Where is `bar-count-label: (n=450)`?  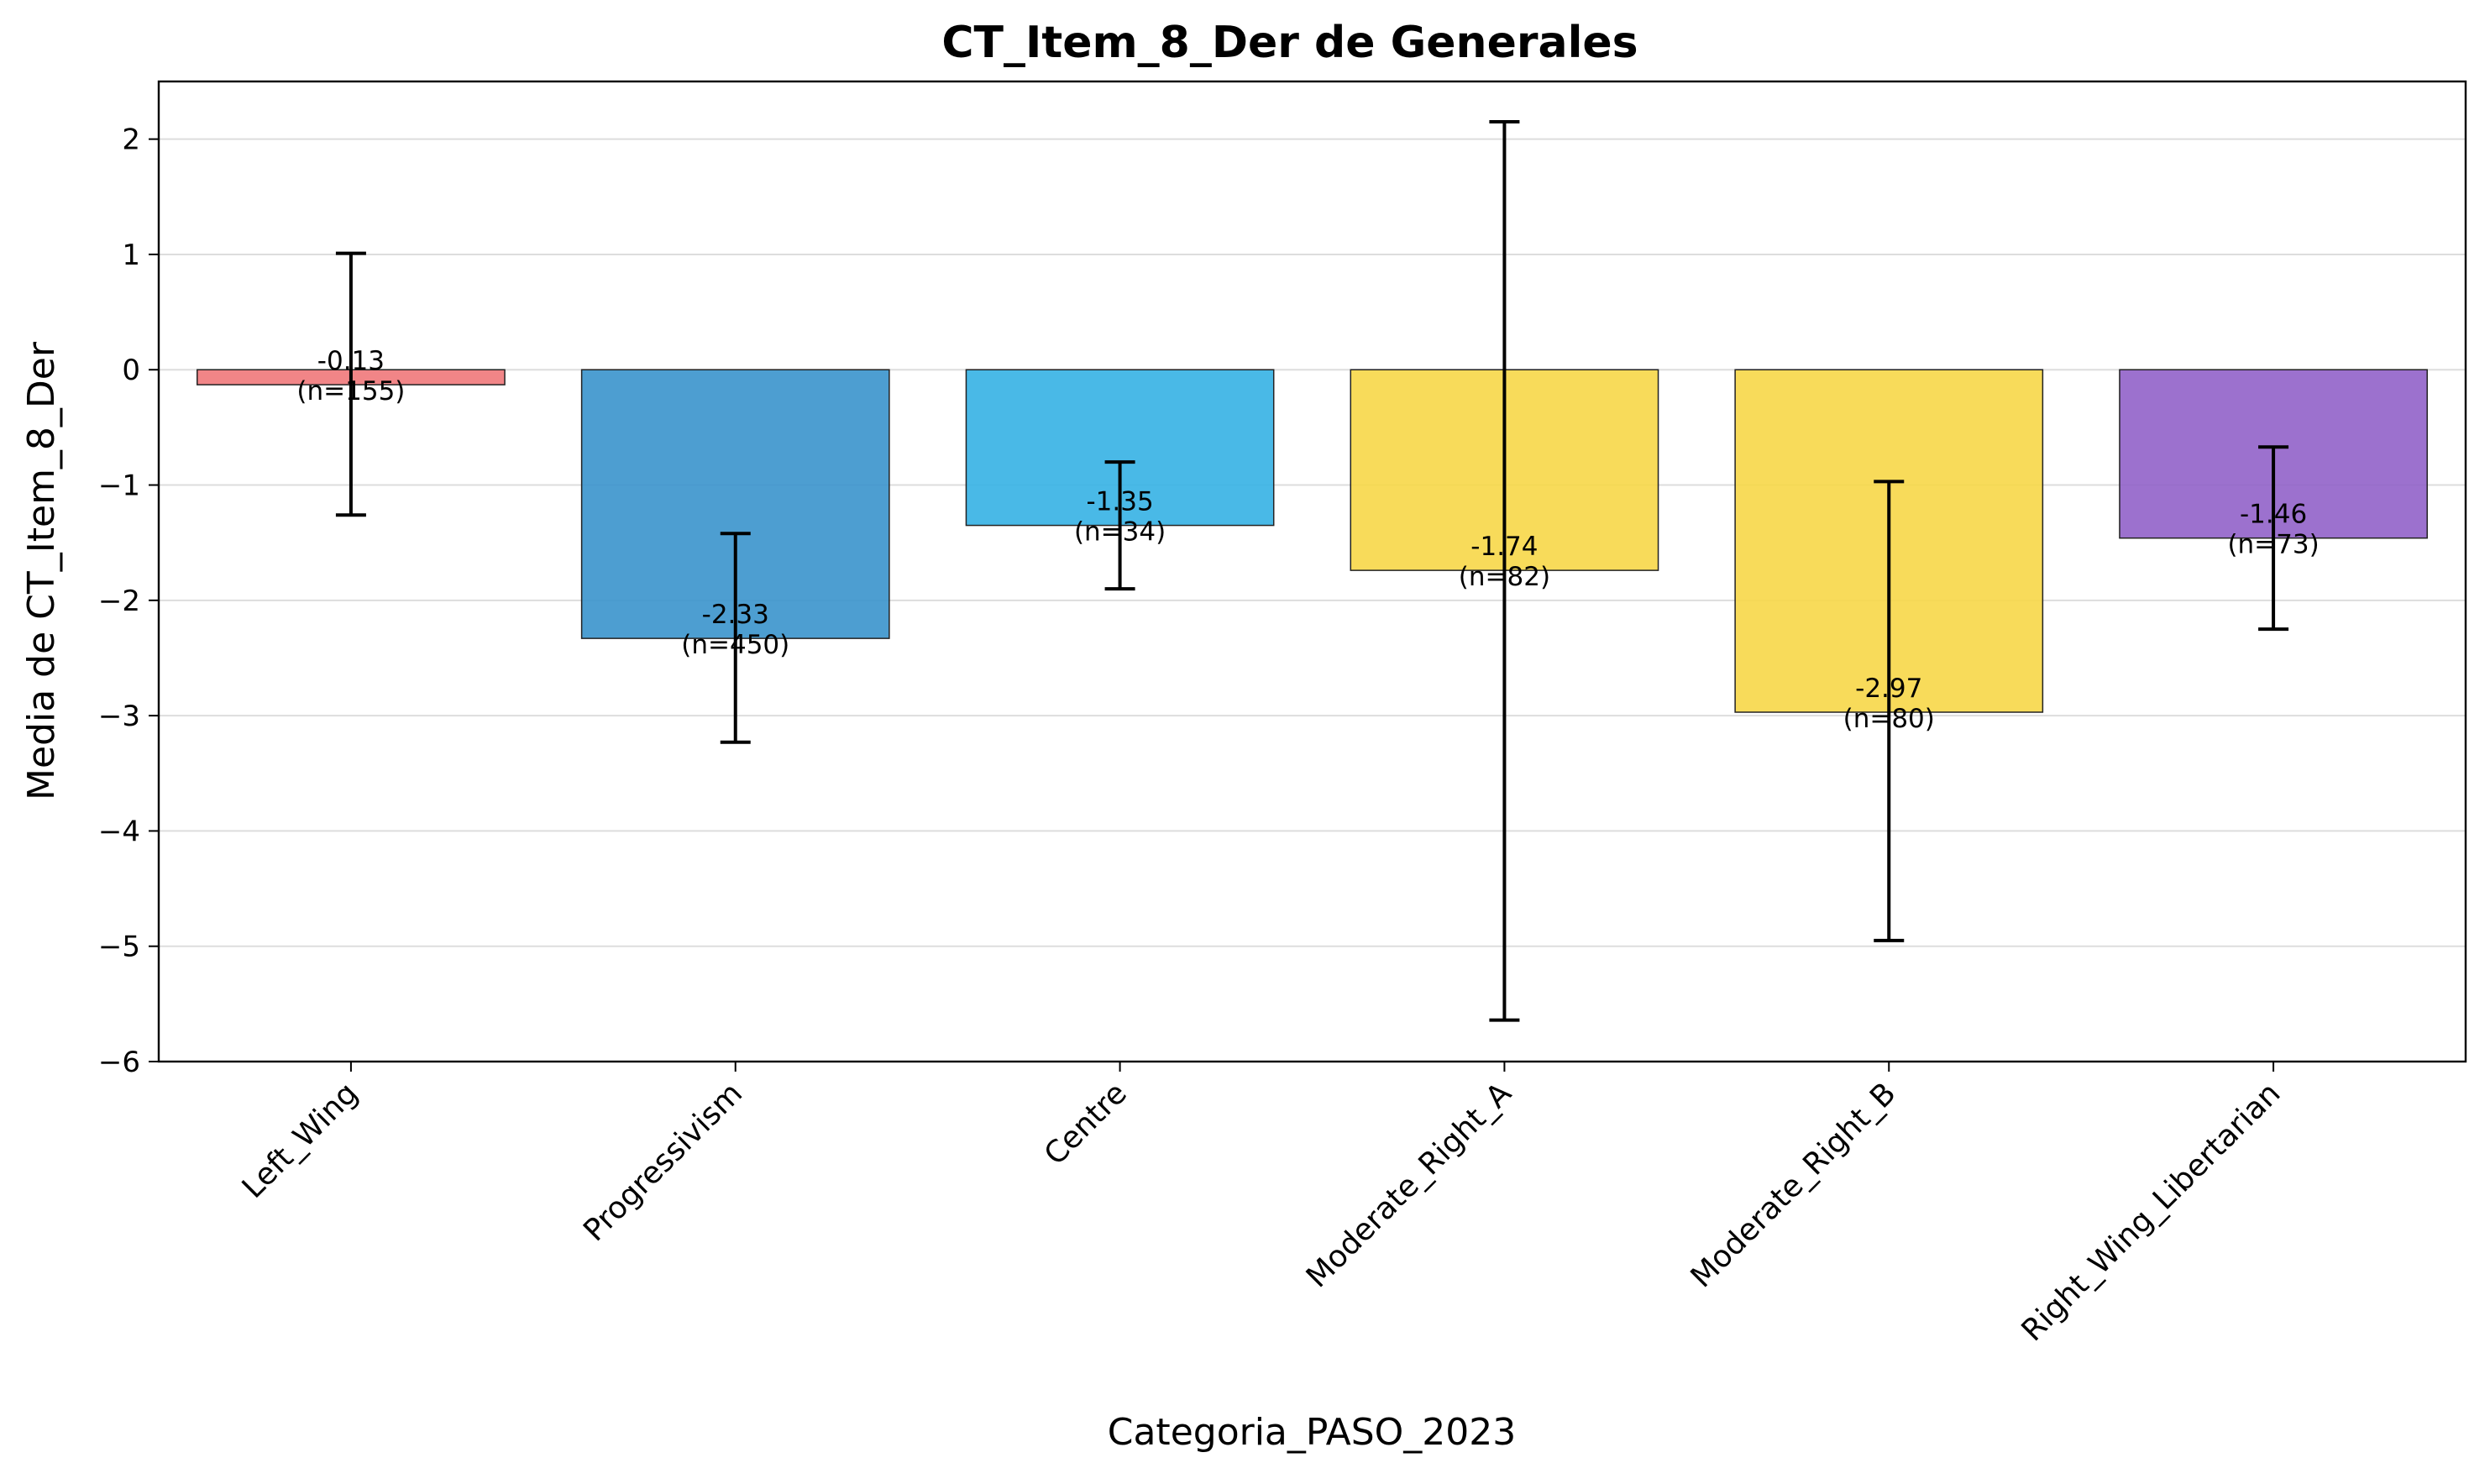 bar-count-label: (n=450) is located at coordinates (735, 645).